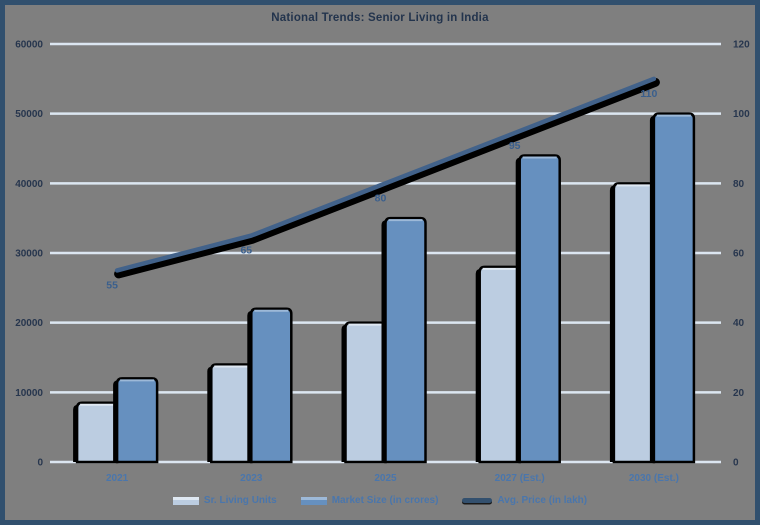 This screenshot has width=760, height=525. I want to click on x-axis-label: 2030 (Est.), so click(654, 478).